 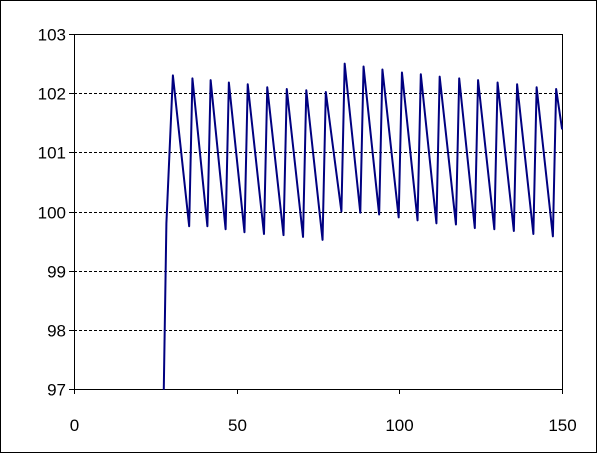 I want to click on y-tick-label-99: 99, so click(x=56, y=272).